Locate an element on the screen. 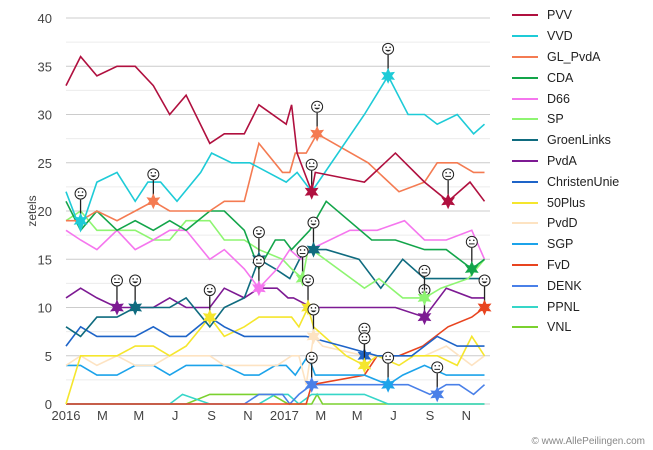 The width and height of the screenshot is (653, 450). legend-label: SGP is located at coordinates (560, 244).